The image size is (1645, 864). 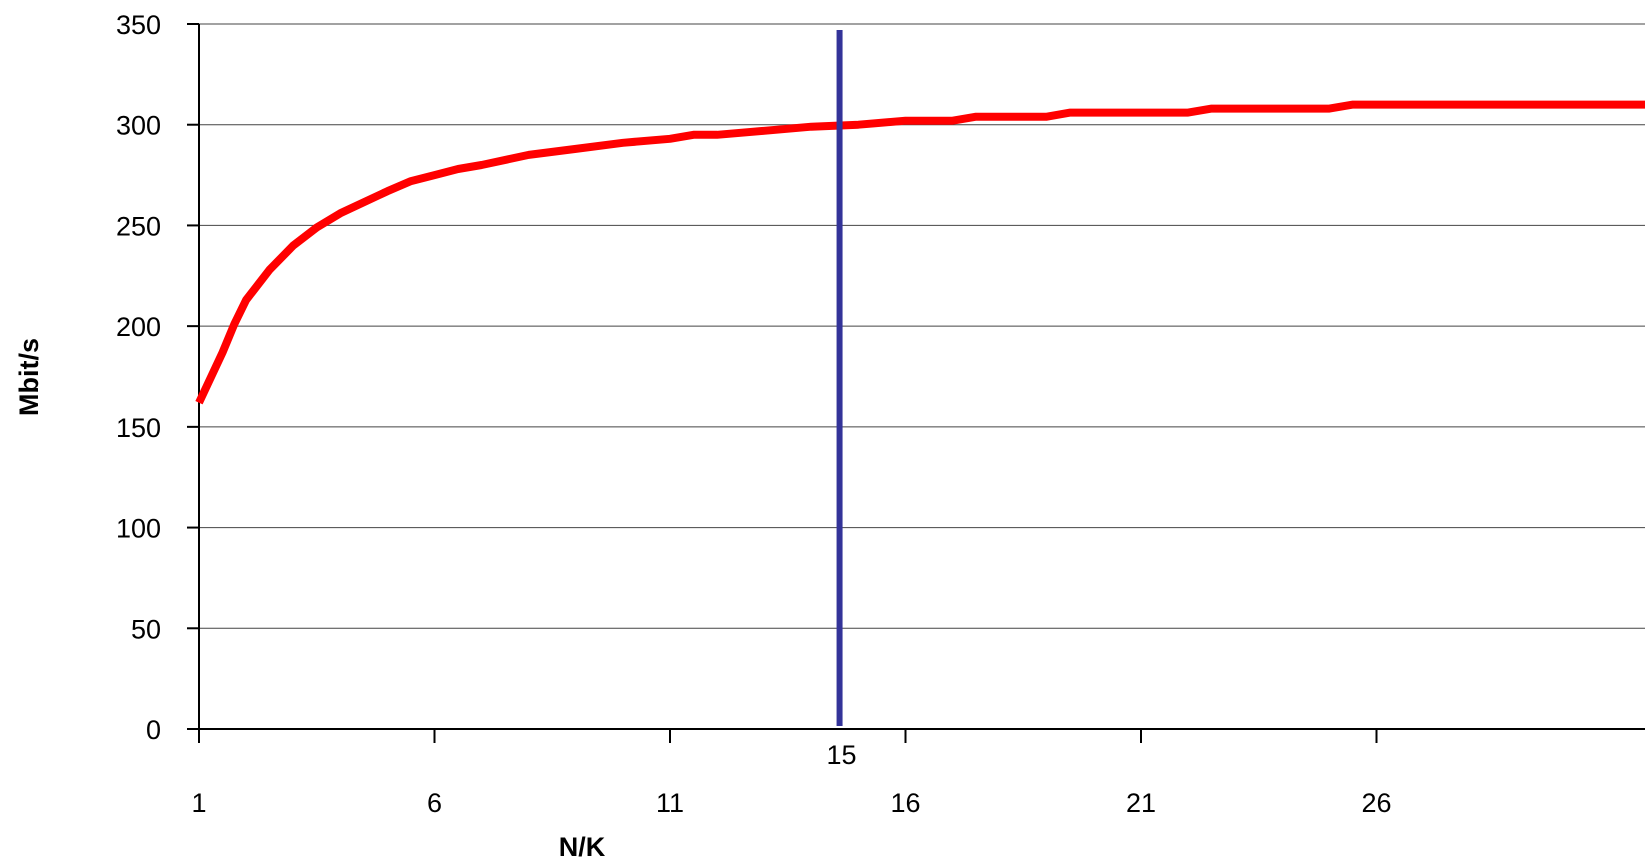 What do you see at coordinates (582, 847) in the screenshot?
I see `x-axis-title: N/K` at bounding box center [582, 847].